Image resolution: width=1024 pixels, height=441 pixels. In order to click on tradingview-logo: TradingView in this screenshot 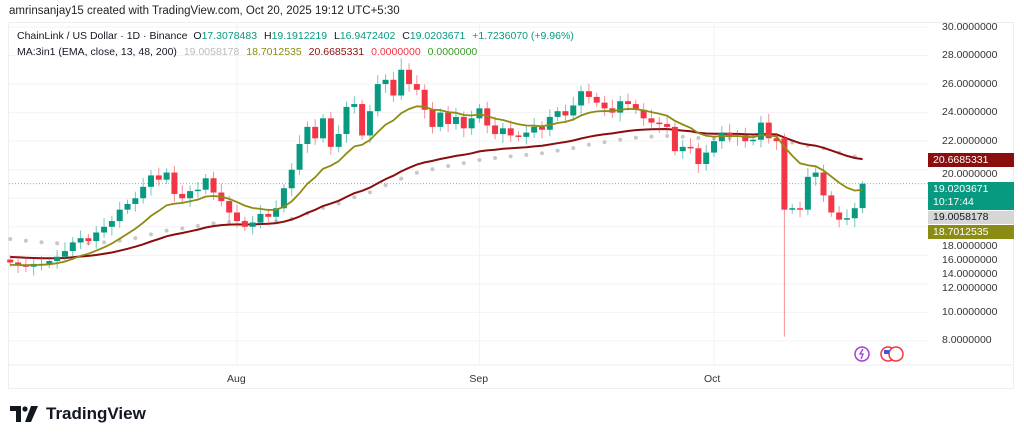, I will do `click(78, 414)`.